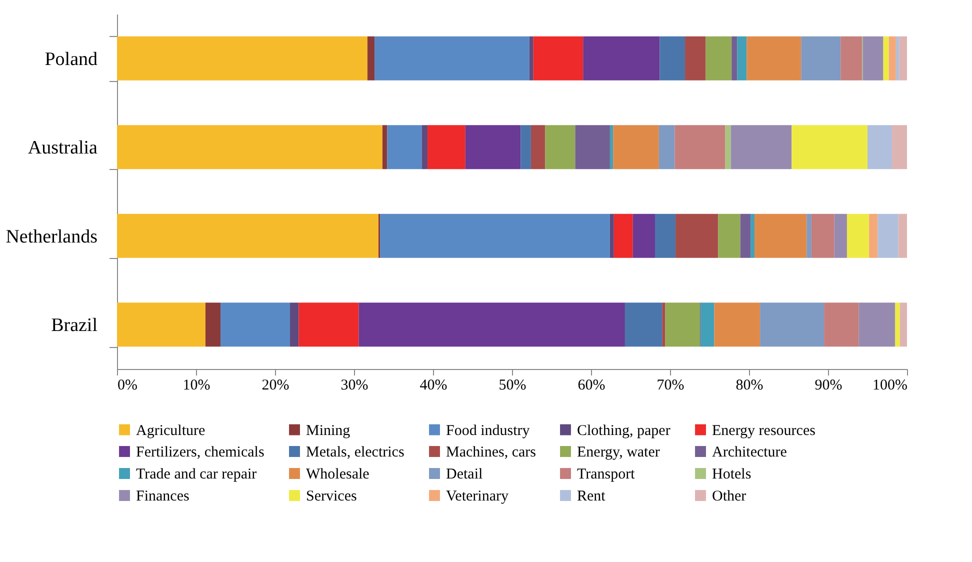 This screenshot has height=562, width=972. I want to click on legend-label: Hotels, so click(732, 474).